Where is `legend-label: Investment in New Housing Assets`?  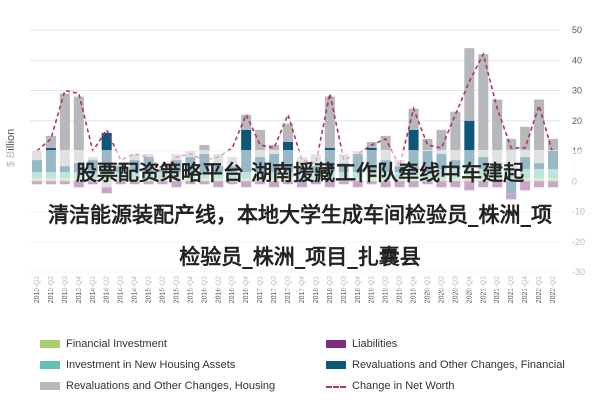 legend-label: Investment in New Housing Assets is located at coordinates (151, 365).